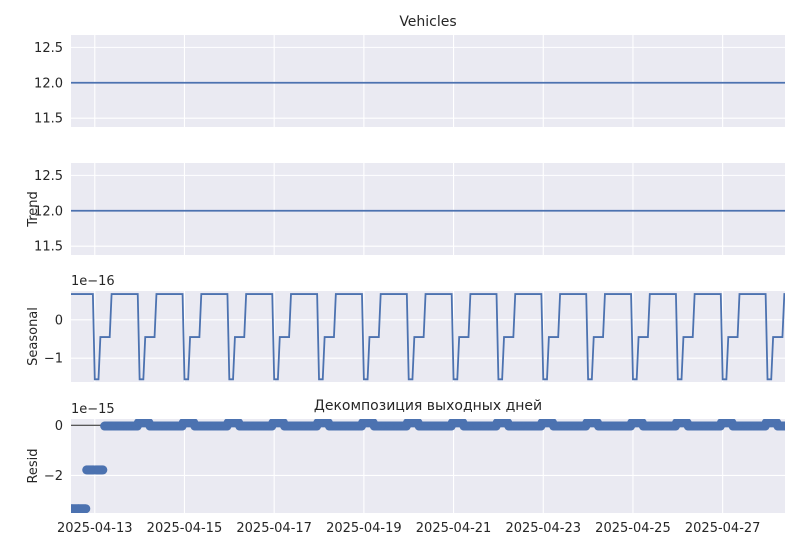  I want to click on x-tick-label: 2025-04-25, so click(633, 528).